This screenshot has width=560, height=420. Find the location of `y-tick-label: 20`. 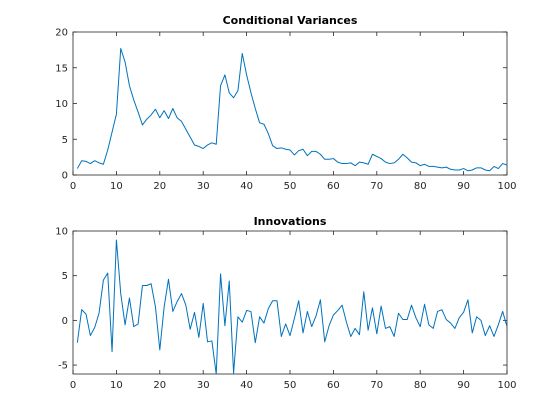

y-tick-label: 20 is located at coordinates (61, 33).